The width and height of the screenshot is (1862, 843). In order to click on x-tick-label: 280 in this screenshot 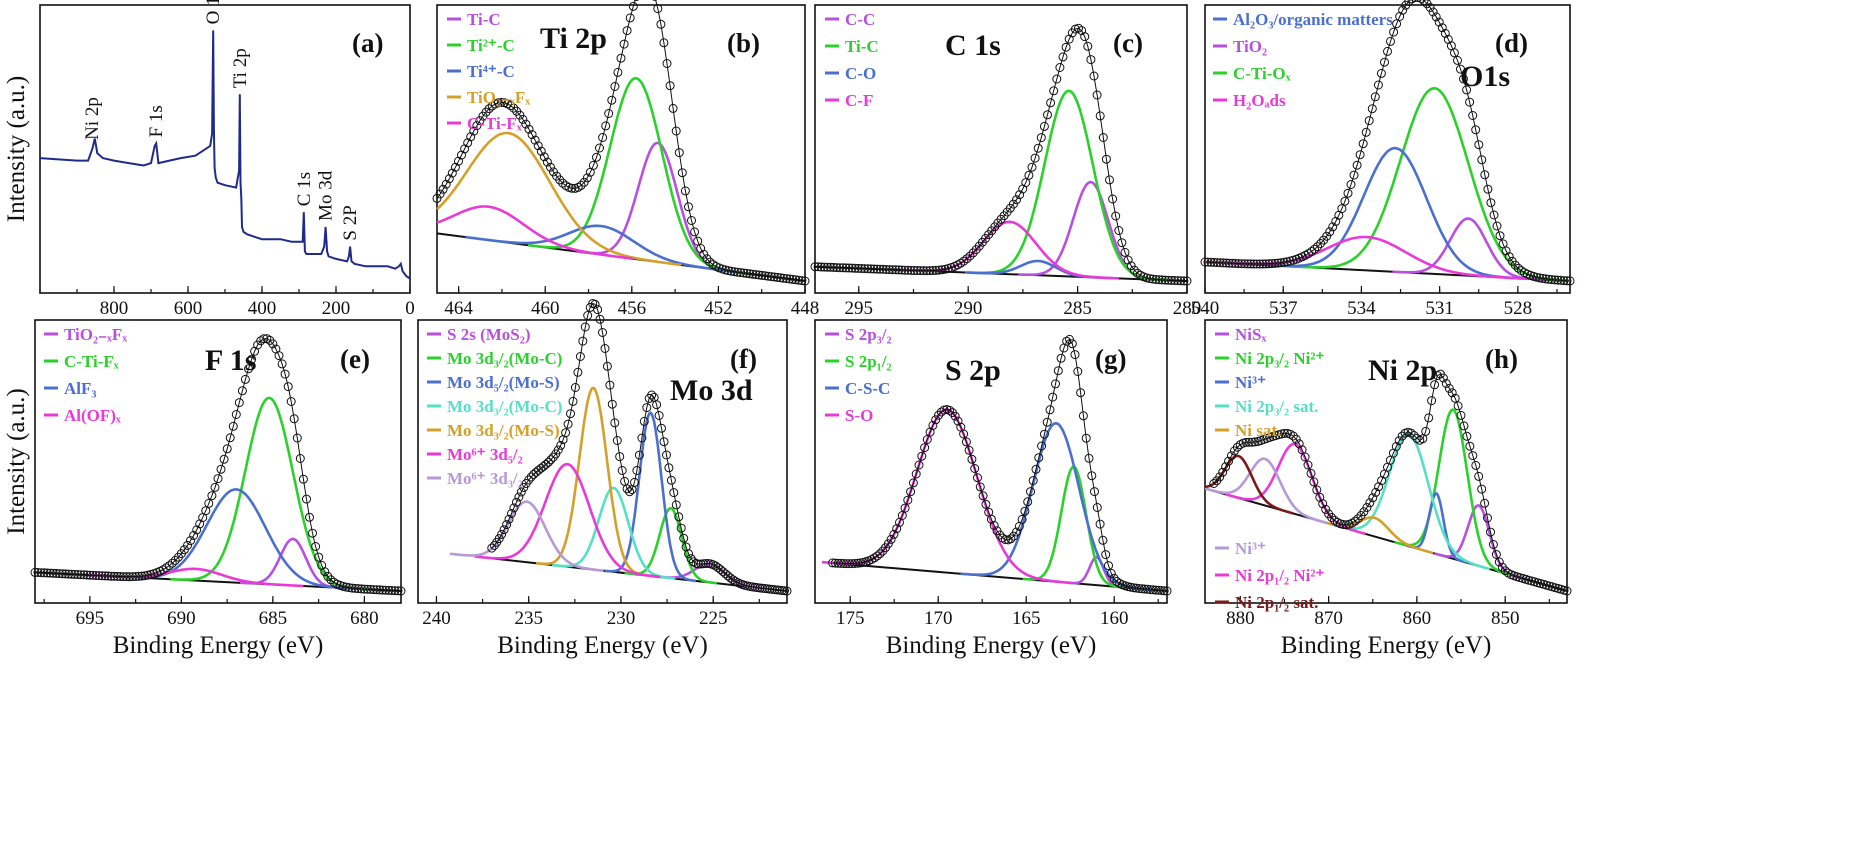, I will do `click(1187, 308)`.